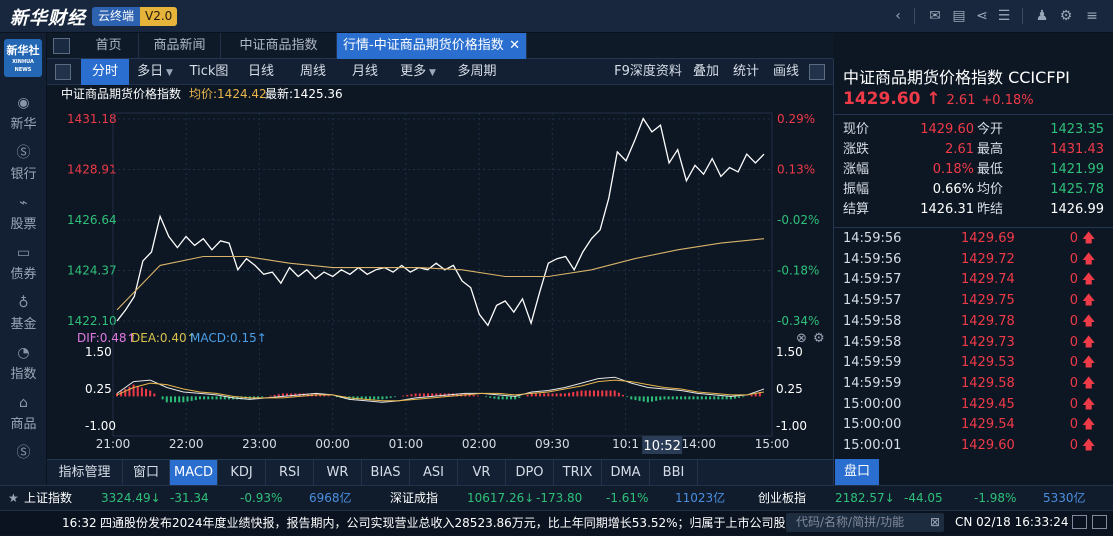  What do you see at coordinates (530, 473) in the screenshot?
I see `indicator-dpo: DPO` at bounding box center [530, 473].